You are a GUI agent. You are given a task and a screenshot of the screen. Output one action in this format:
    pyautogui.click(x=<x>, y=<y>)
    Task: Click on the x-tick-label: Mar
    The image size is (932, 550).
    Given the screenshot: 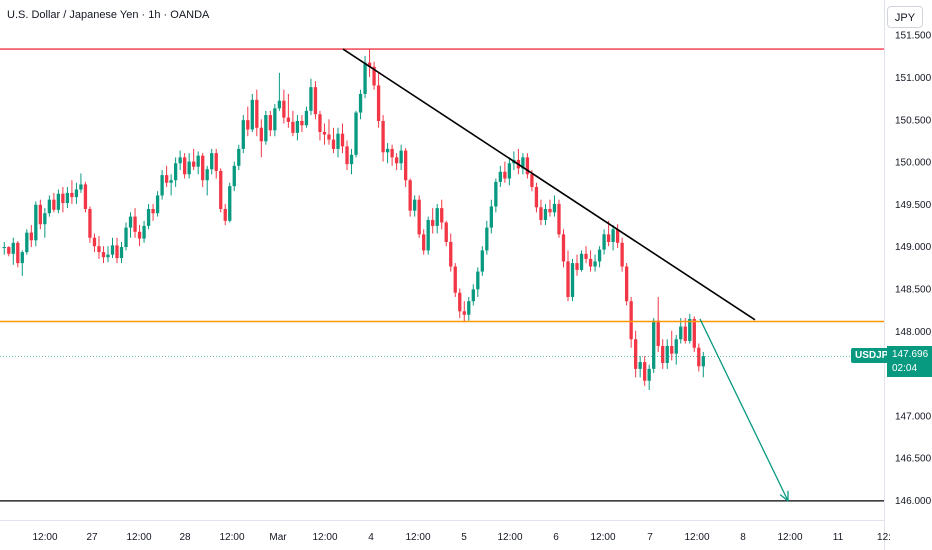 What is the action you would take?
    pyautogui.click(x=278, y=537)
    